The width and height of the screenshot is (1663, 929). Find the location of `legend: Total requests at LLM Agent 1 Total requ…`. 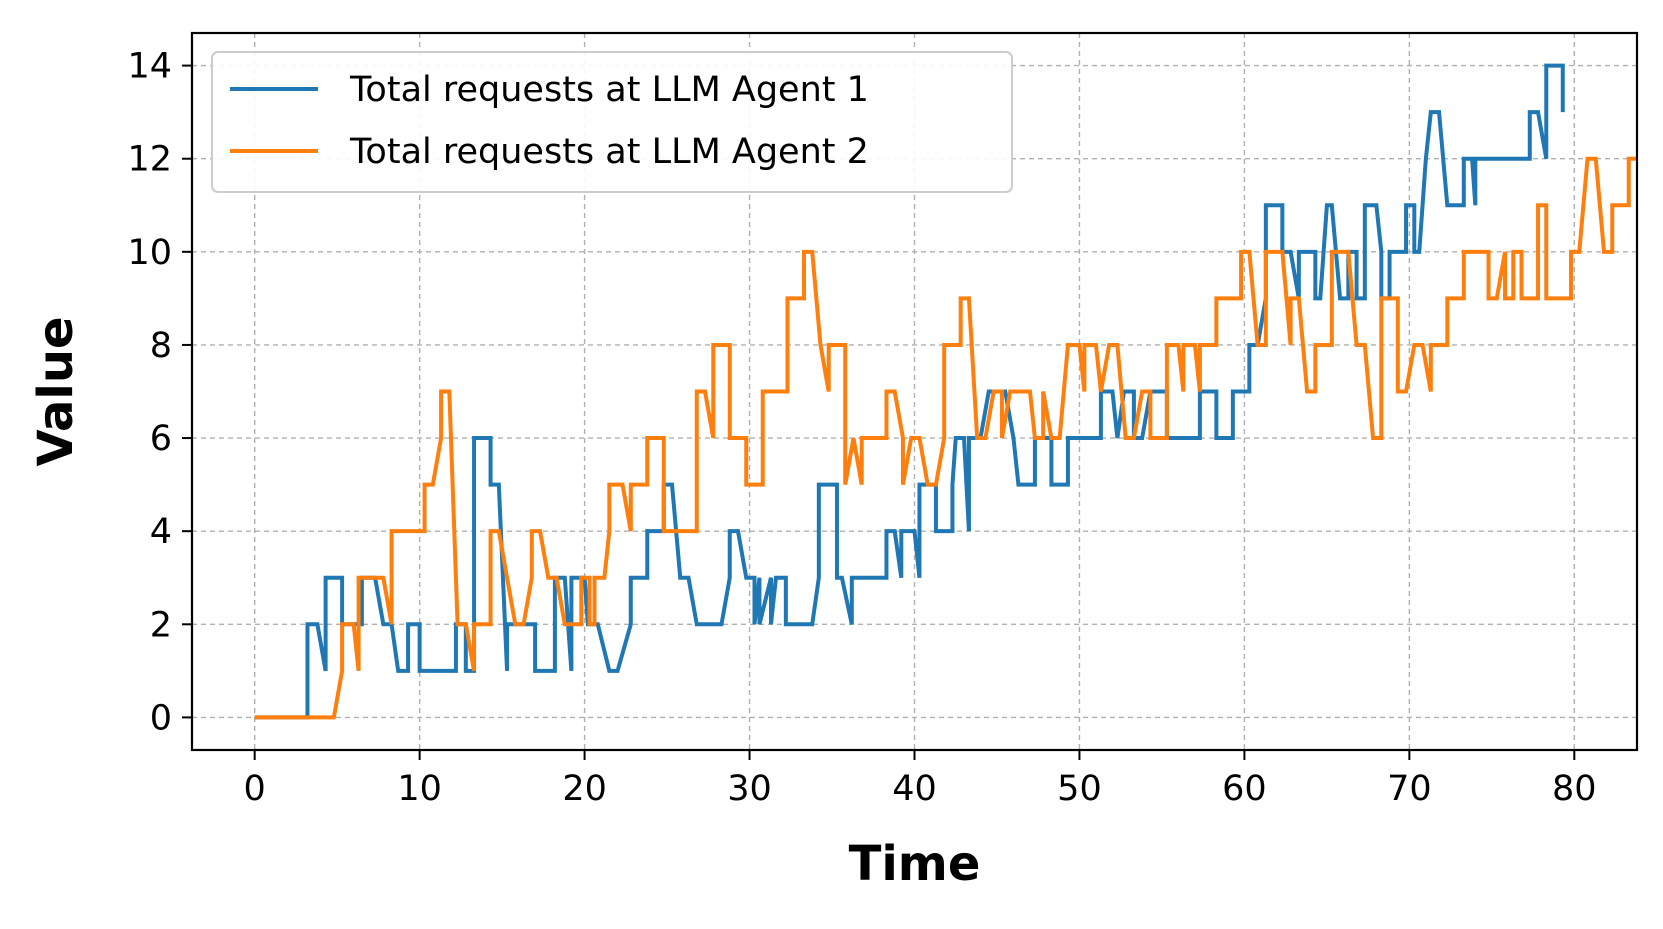

legend: Total requests at LLM Agent 1 Total requ… is located at coordinates (612, 122).